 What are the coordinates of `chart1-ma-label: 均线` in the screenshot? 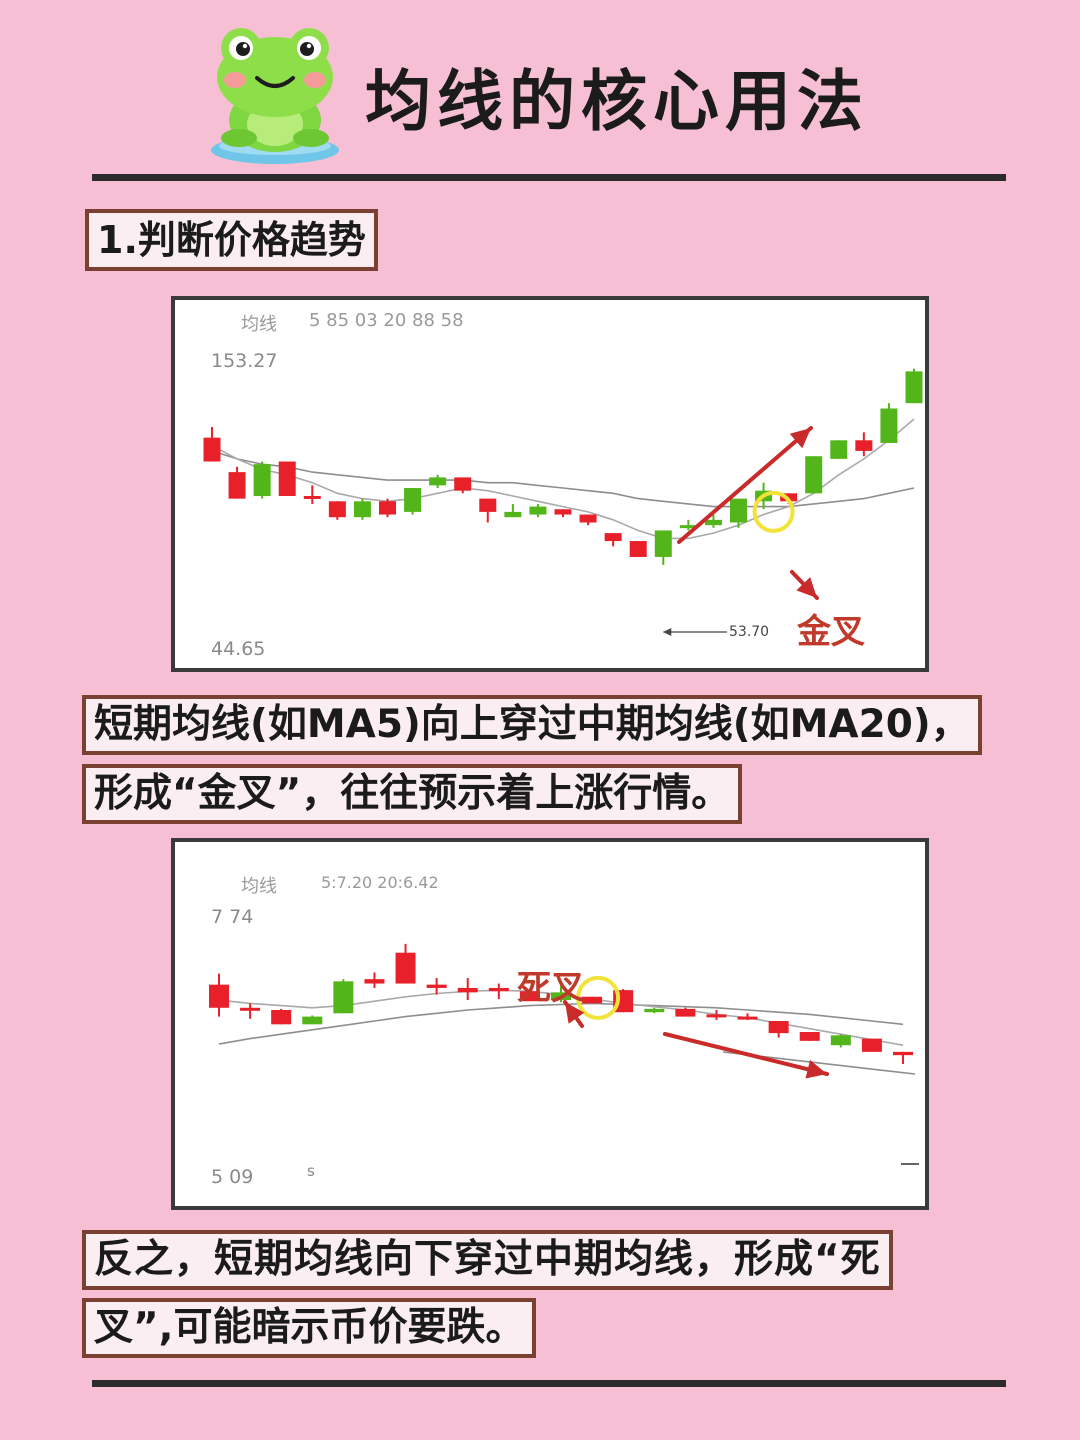 It's located at (259, 324).